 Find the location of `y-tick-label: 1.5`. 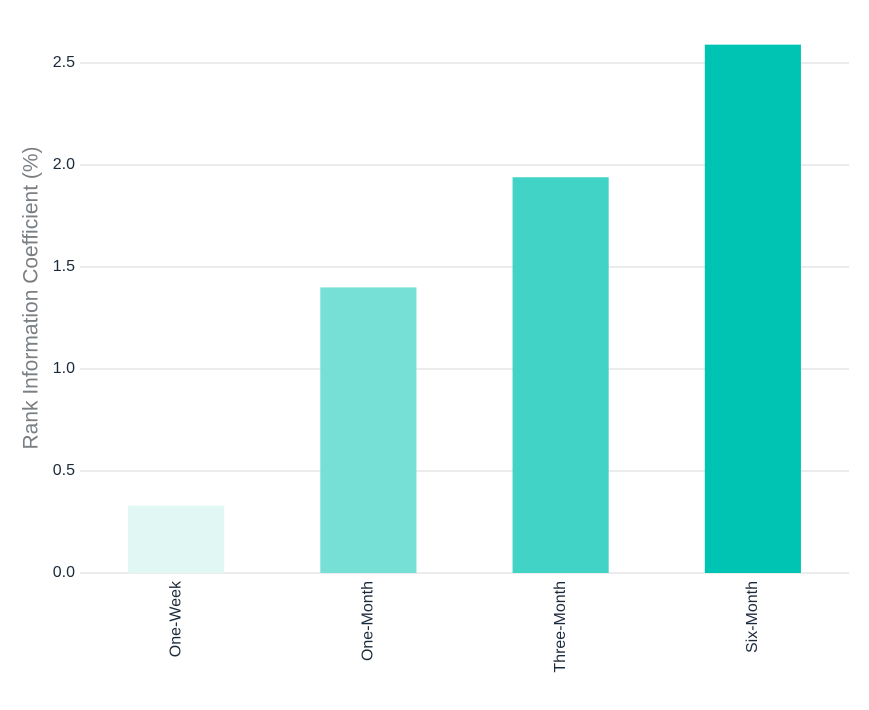

y-tick-label: 1.5 is located at coordinates (64, 266).